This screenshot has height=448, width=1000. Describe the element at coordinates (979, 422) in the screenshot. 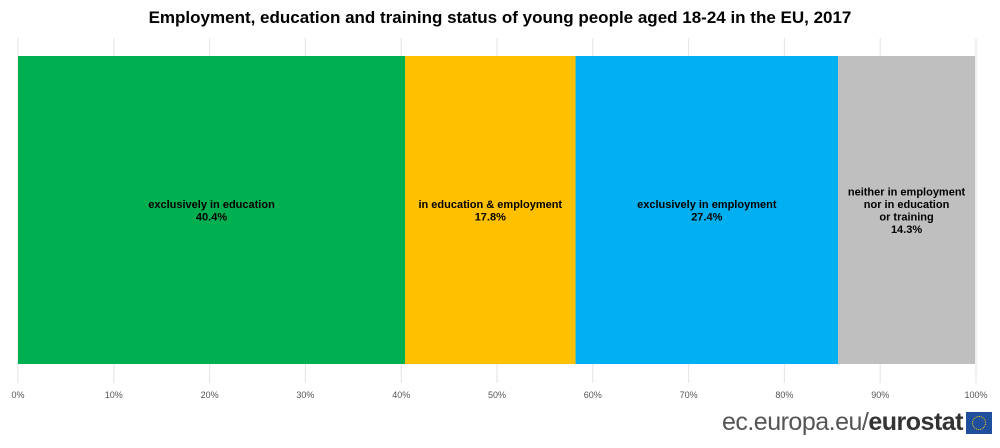

I see `eu-flag-icon` at that location.